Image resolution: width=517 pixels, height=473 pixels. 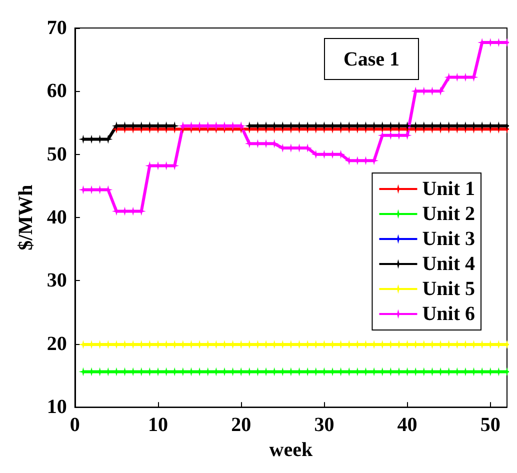 What do you see at coordinates (158, 425) in the screenshot?
I see `x-tick-label: 10` at bounding box center [158, 425].